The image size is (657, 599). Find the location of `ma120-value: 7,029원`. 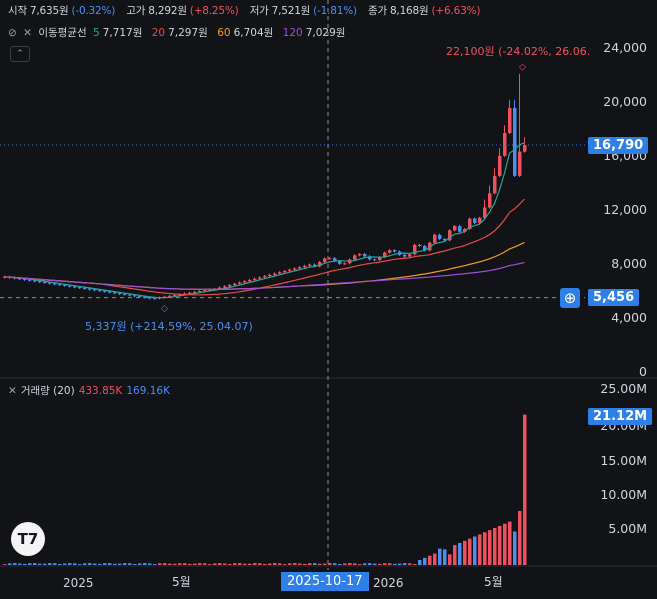

ma120-value: 7,029원 is located at coordinates (325, 33).